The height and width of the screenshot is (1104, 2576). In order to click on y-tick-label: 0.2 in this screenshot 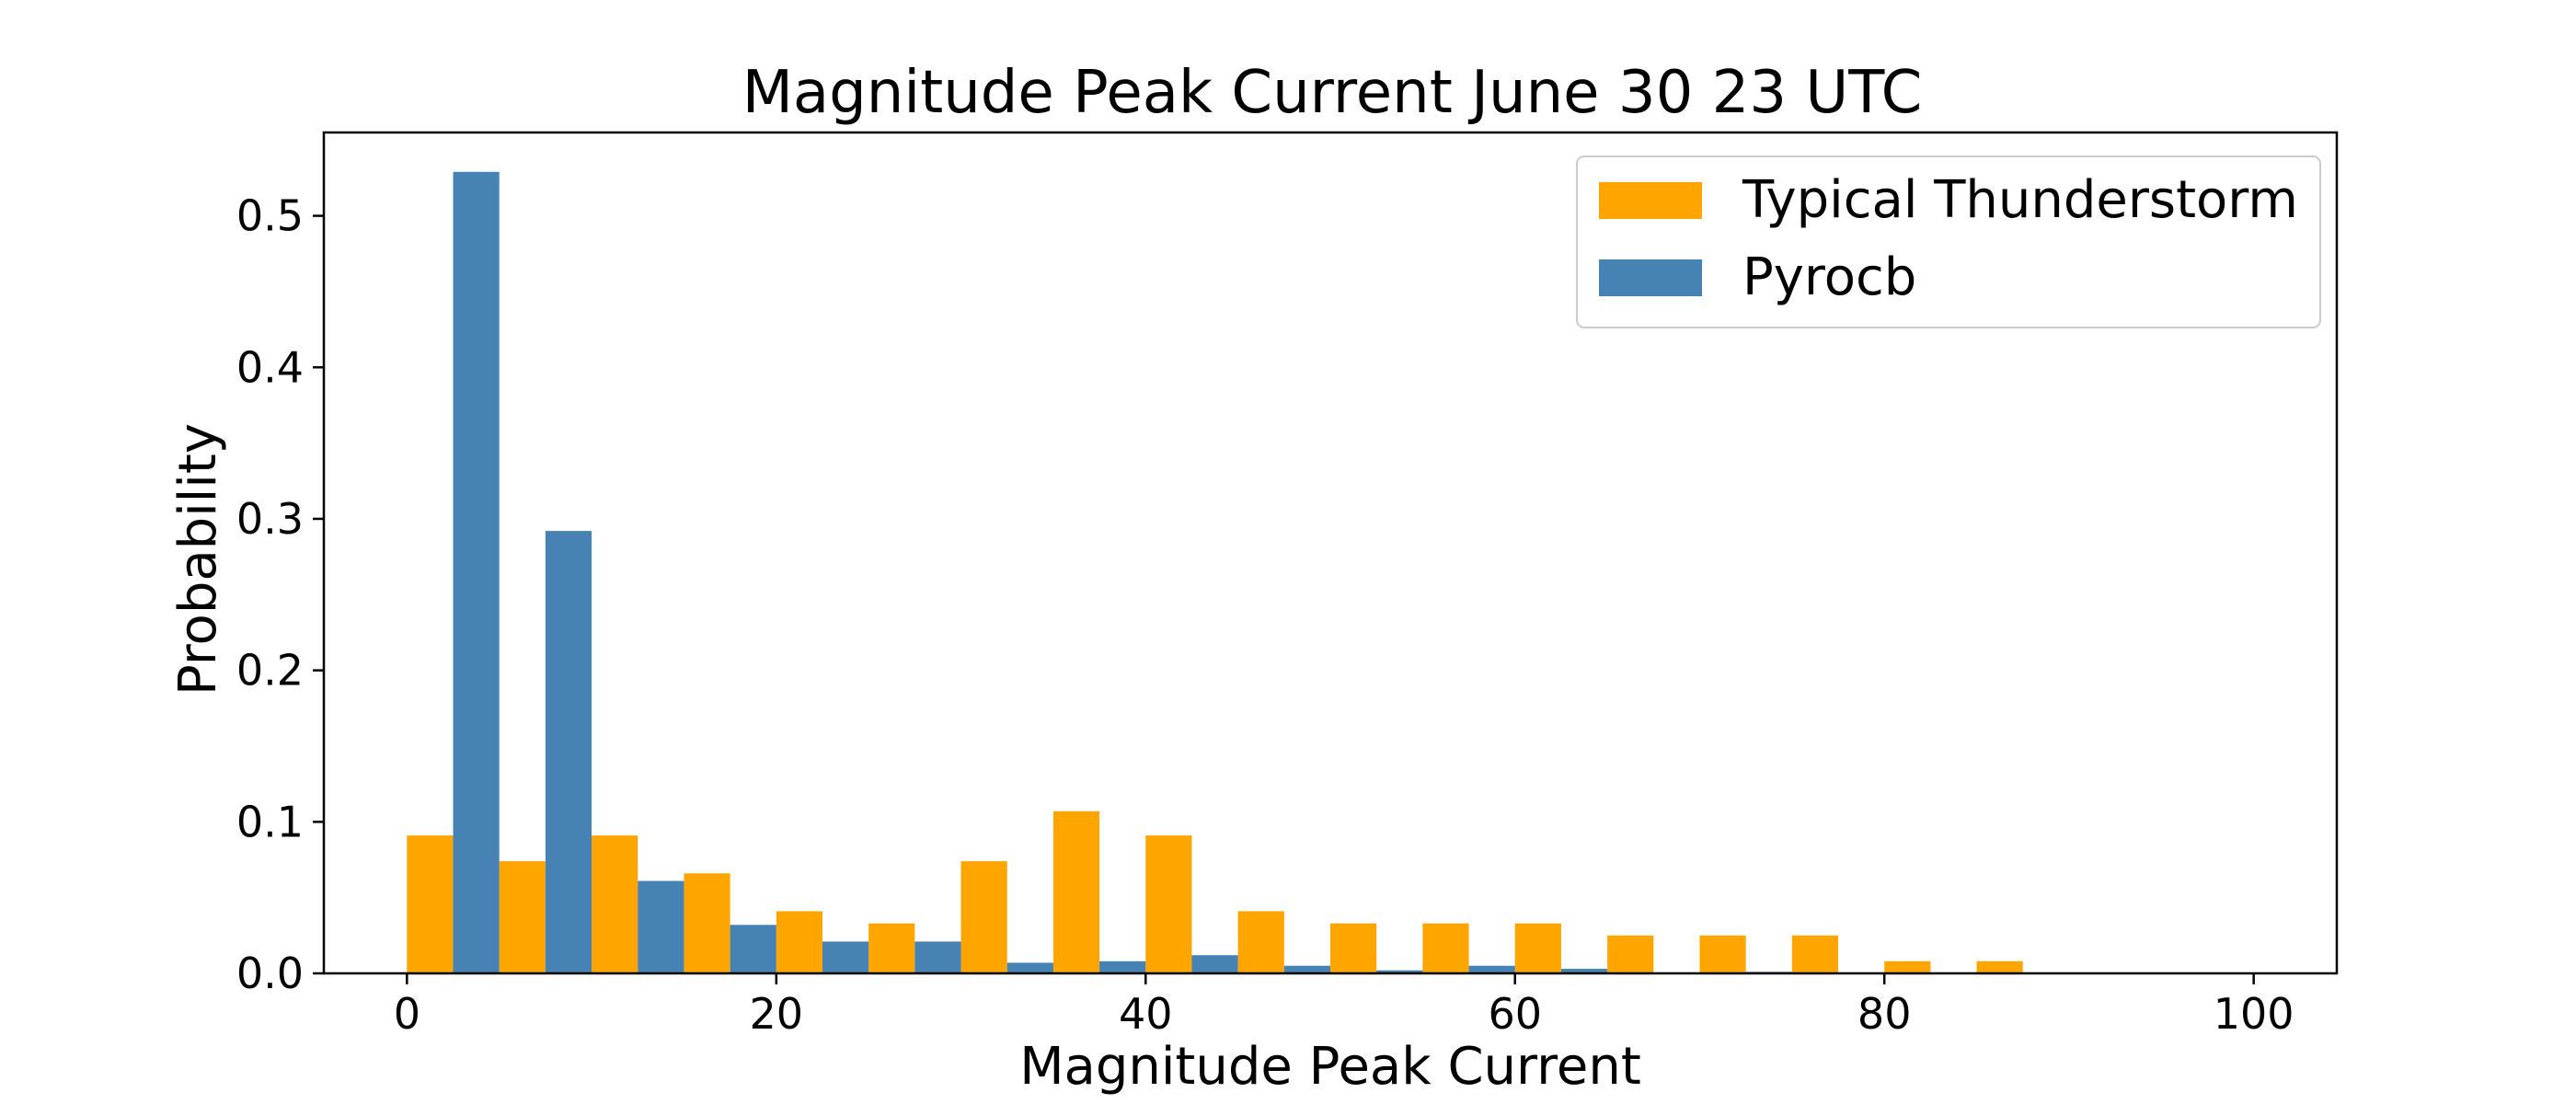, I will do `click(270, 671)`.